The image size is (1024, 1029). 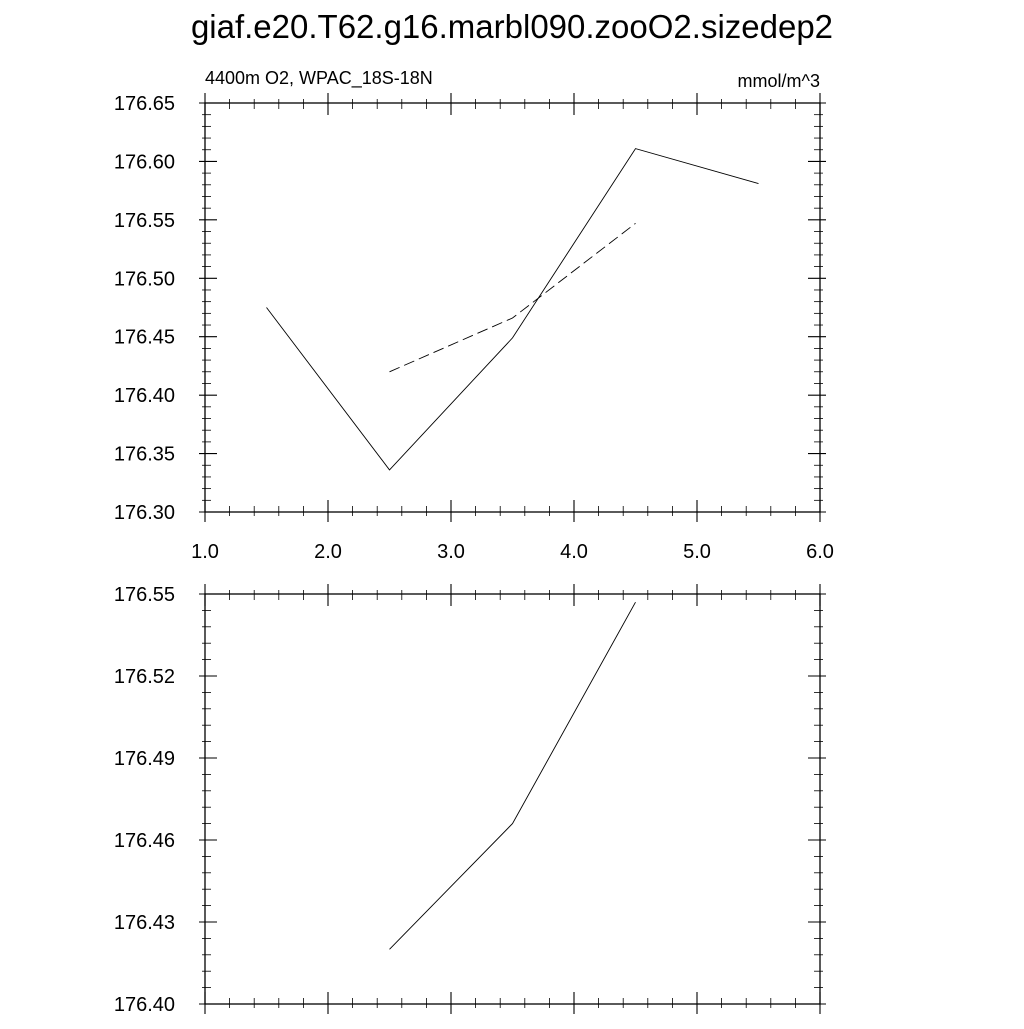 I want to click on x-tick-label: 1.0, so click(x=205, y=552).